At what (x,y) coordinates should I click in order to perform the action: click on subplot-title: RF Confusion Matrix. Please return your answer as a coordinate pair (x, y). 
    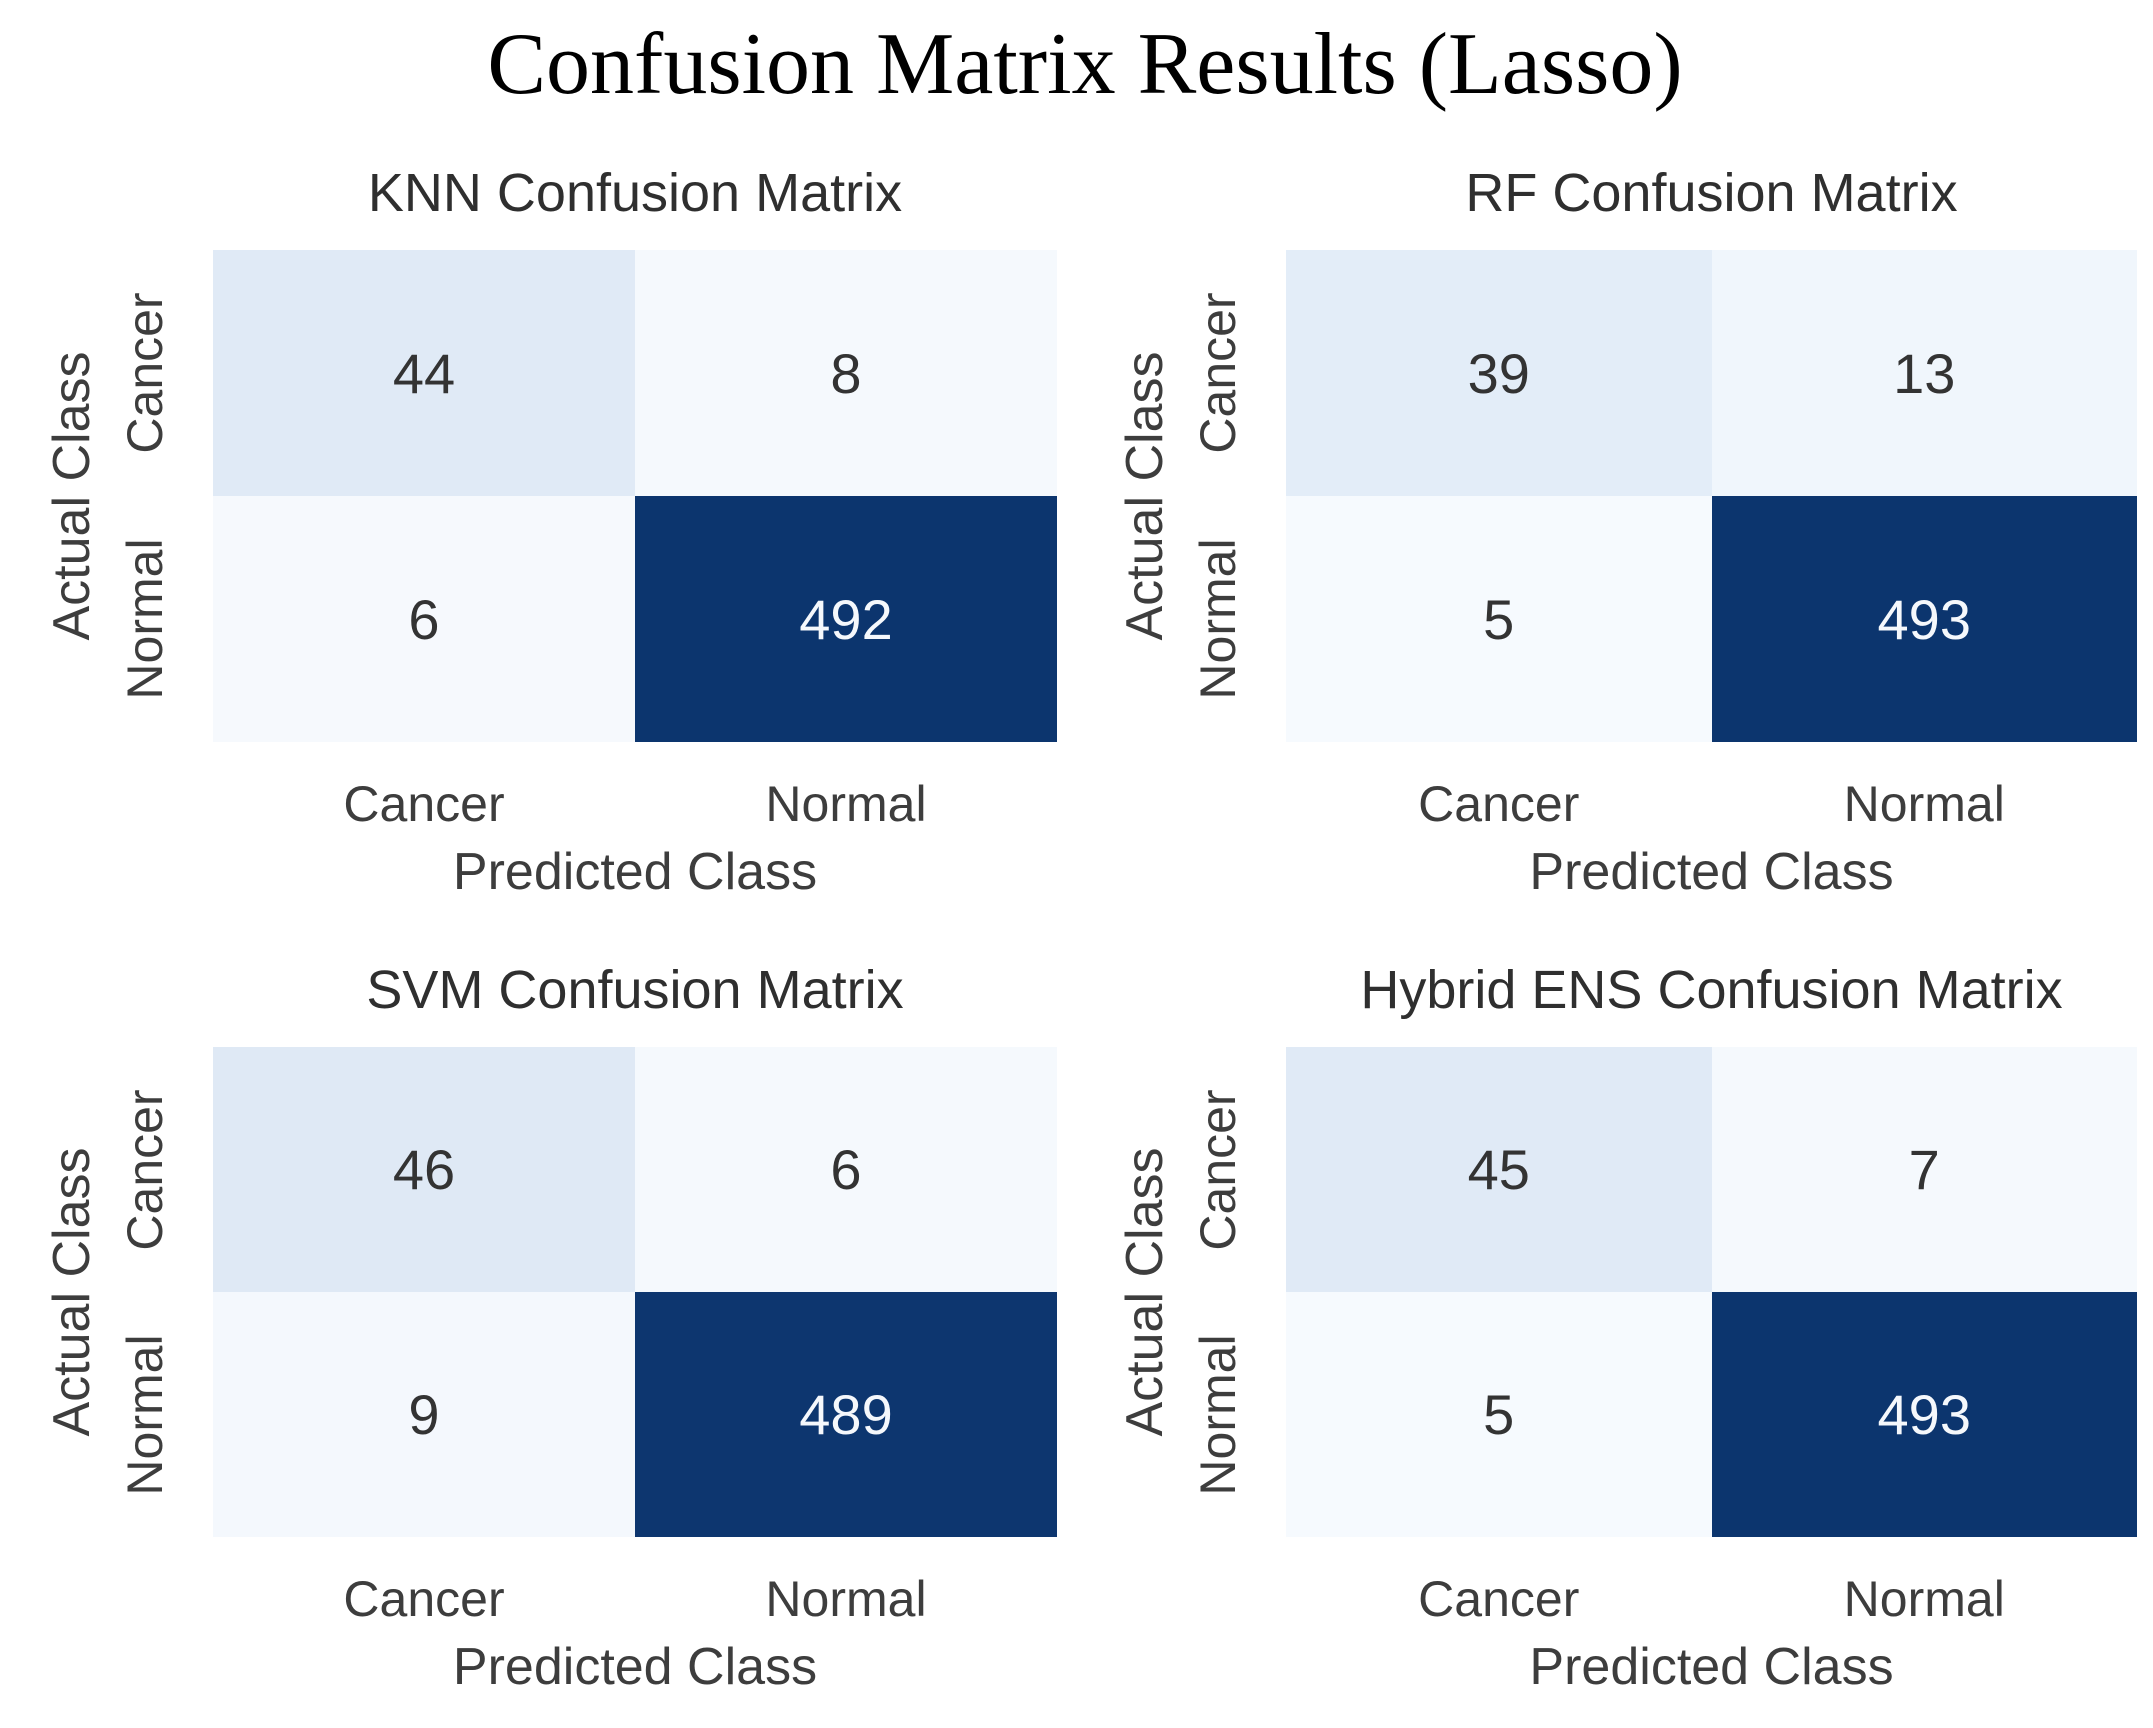
    Looking at the image, I should click on (1711, 193).